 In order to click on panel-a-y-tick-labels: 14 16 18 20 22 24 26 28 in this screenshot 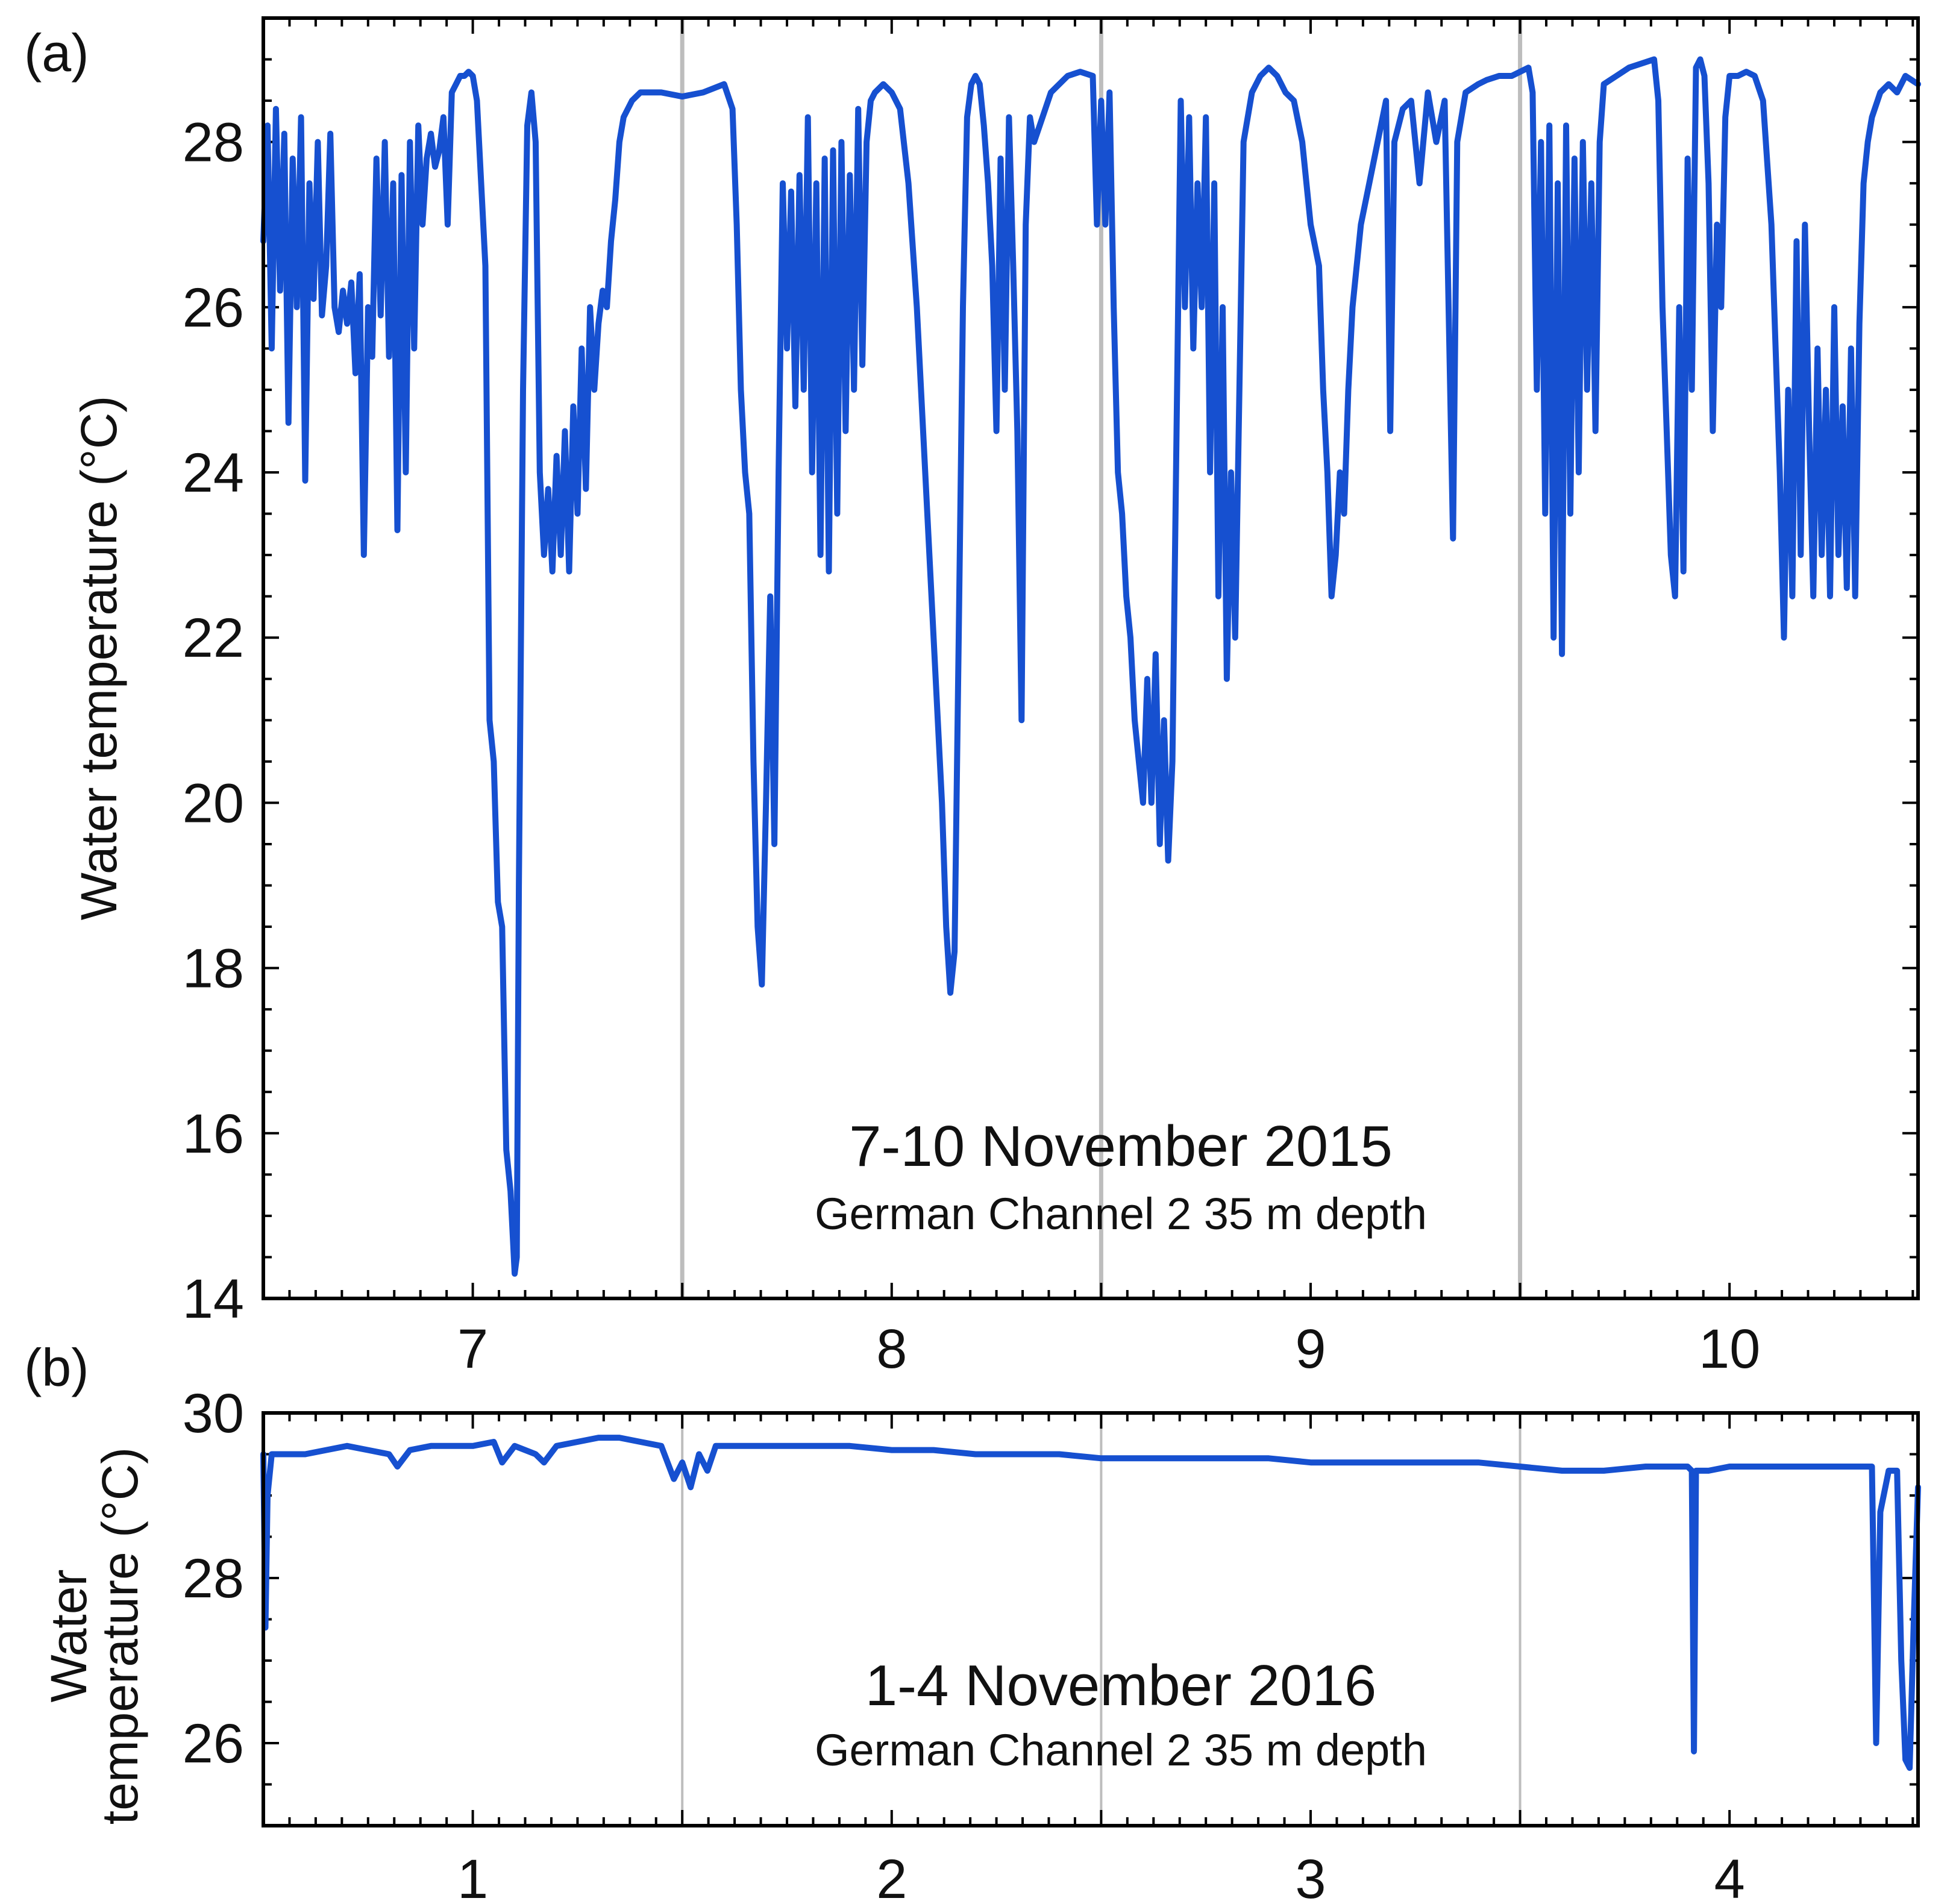, I will do `click(213, 721)`.